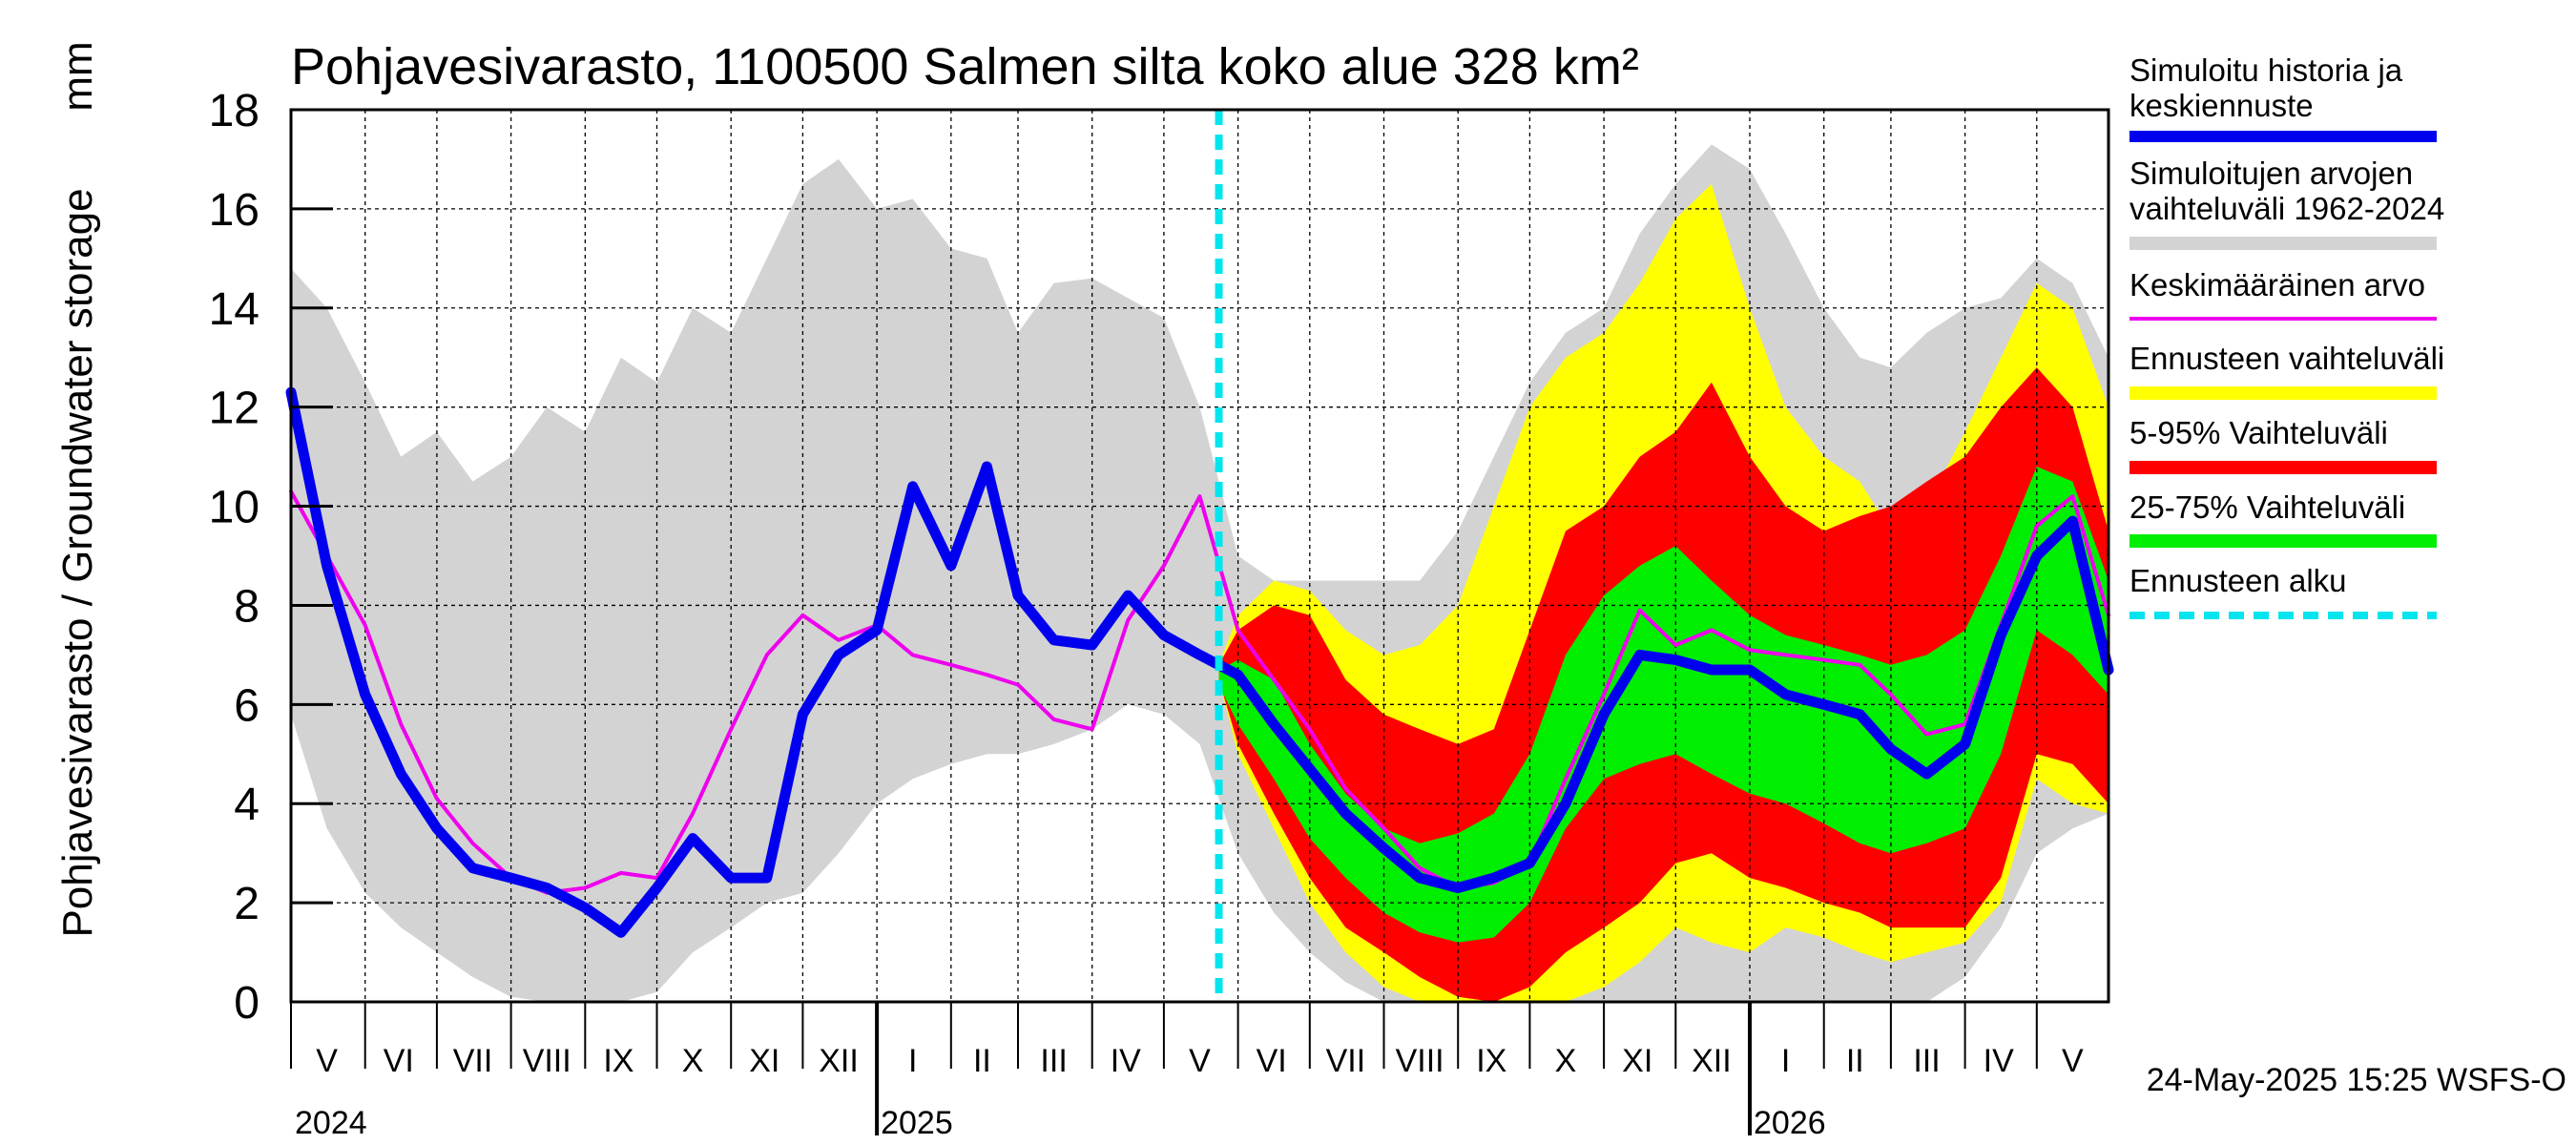 The width and height of the screenshot is (2576, 1145). I want to click on legend-label: Ennusteen alku, so click(2238, 581).